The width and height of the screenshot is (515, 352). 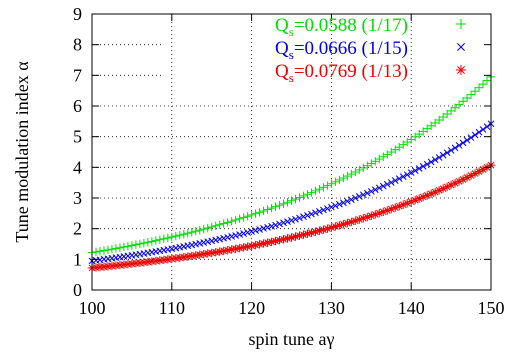 What do you see at coordinates (77, 137) in the screenshot?
I see `y-tick-label: 5` at bounding box center [77, 137].